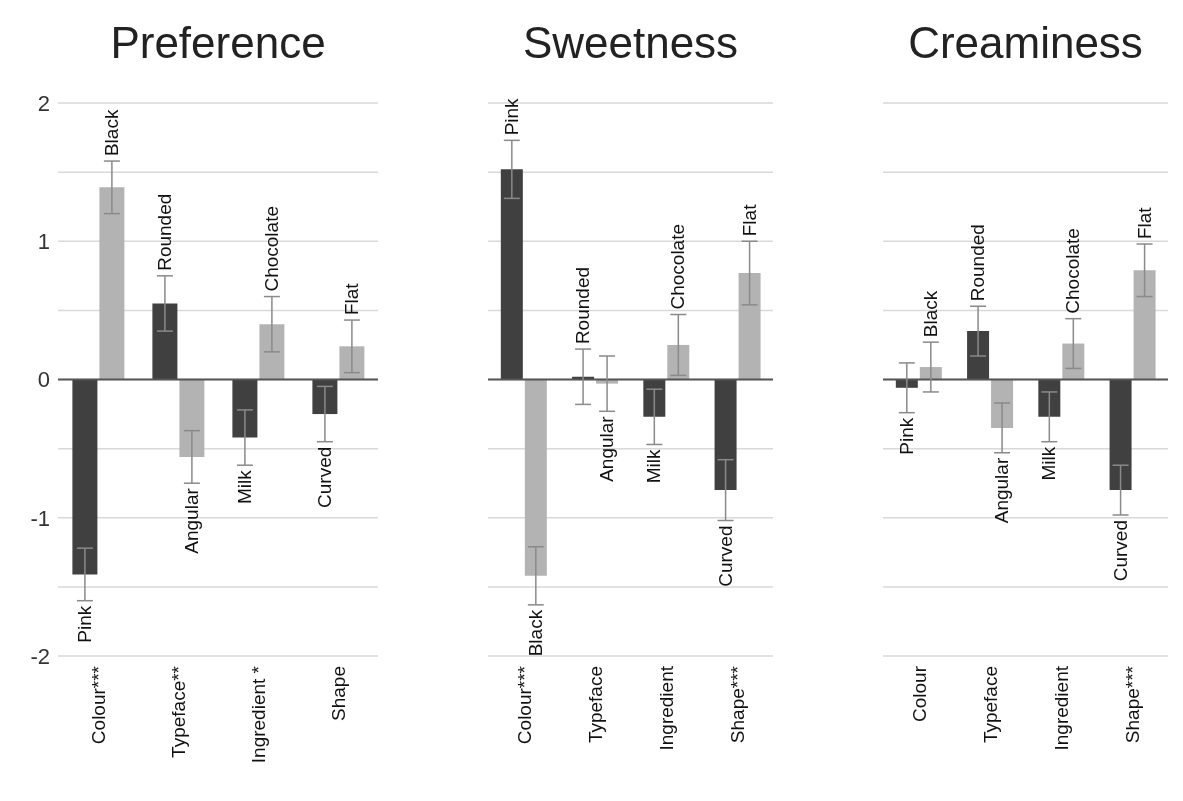  Describe the element at coordinates (630, 43) in the screenshot. I see `chart-title: Sweetness` at that location.